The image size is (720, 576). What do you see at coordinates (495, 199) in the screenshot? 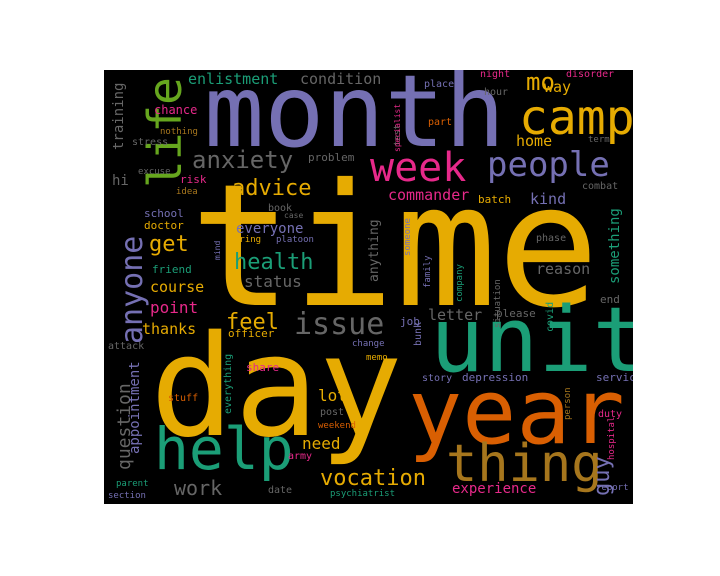
I see `word-batch: batch` at bounding box center [495, 199].